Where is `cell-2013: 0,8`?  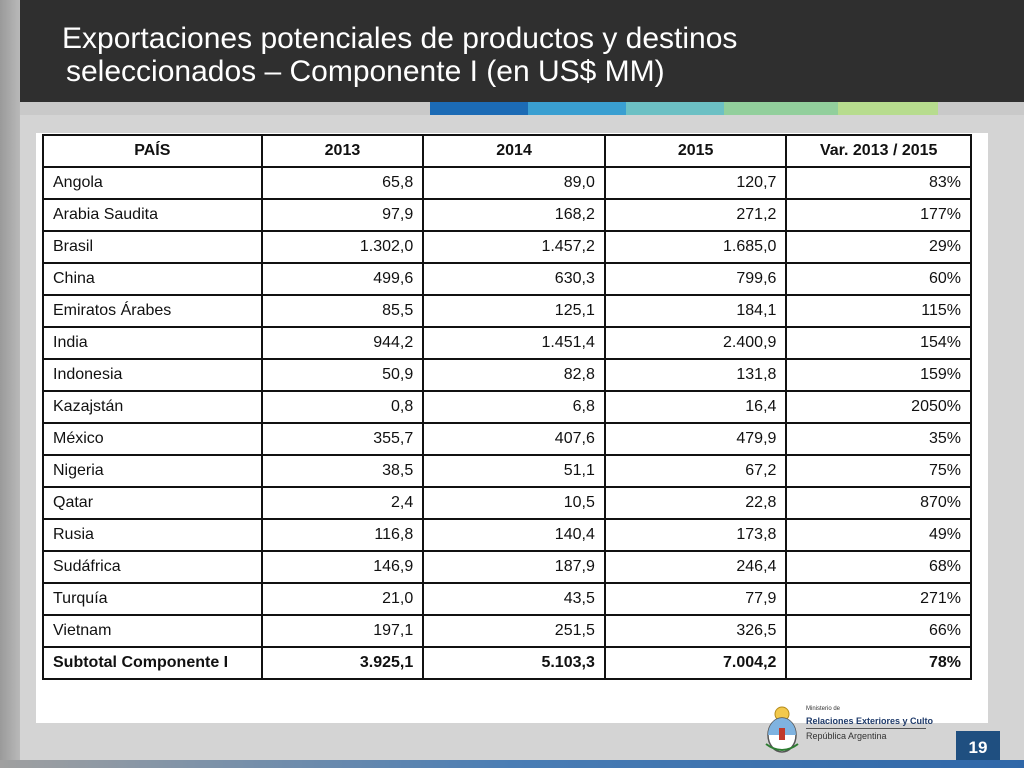 cell-2013: 0,8 is located at coordinates (342, 407).